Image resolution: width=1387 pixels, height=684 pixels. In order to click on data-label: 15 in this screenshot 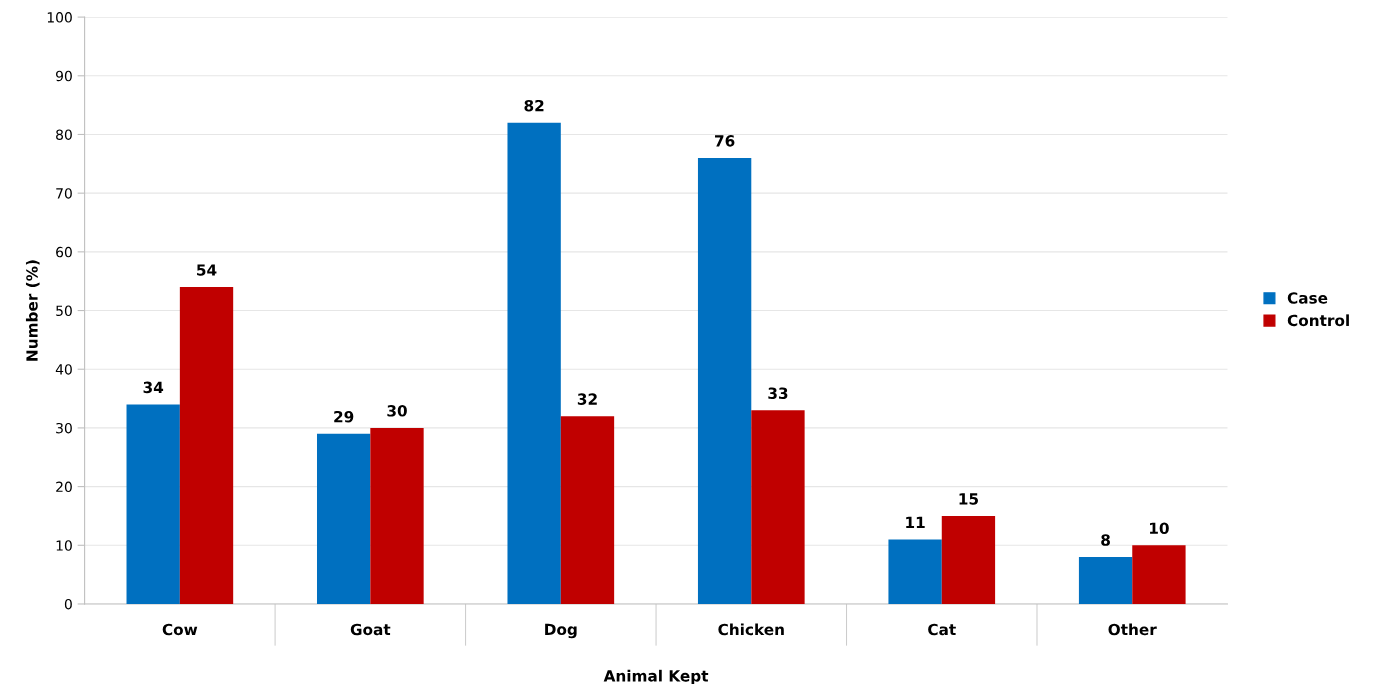, I will do `click(968, 499)`.